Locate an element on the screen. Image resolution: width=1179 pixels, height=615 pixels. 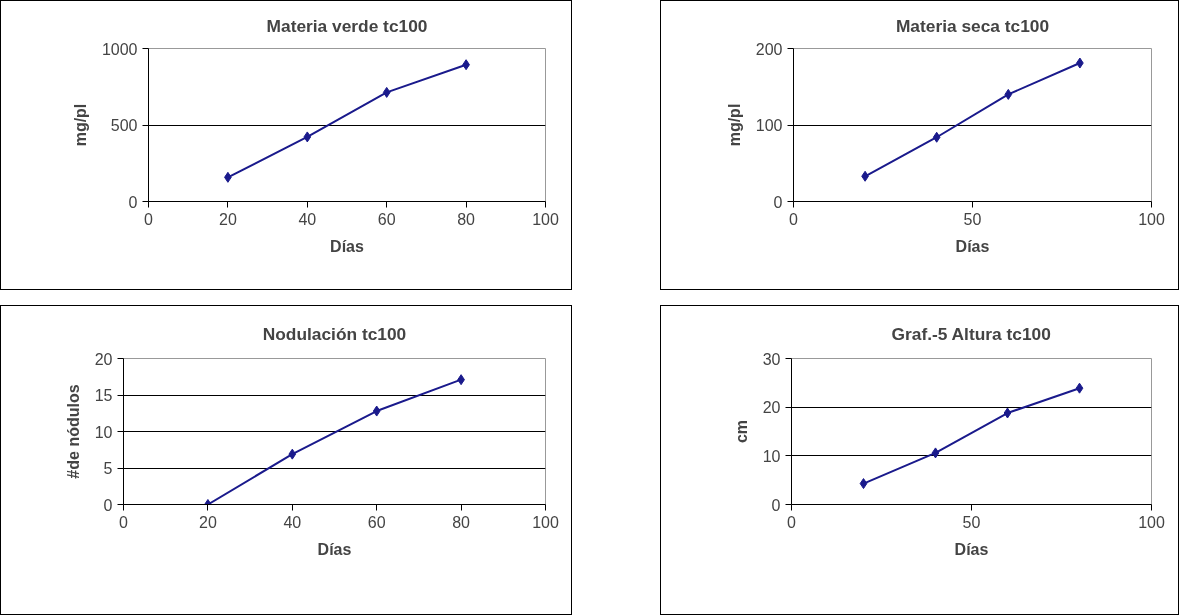
y-tick-label: 100 is located at coordinates (769, 125).